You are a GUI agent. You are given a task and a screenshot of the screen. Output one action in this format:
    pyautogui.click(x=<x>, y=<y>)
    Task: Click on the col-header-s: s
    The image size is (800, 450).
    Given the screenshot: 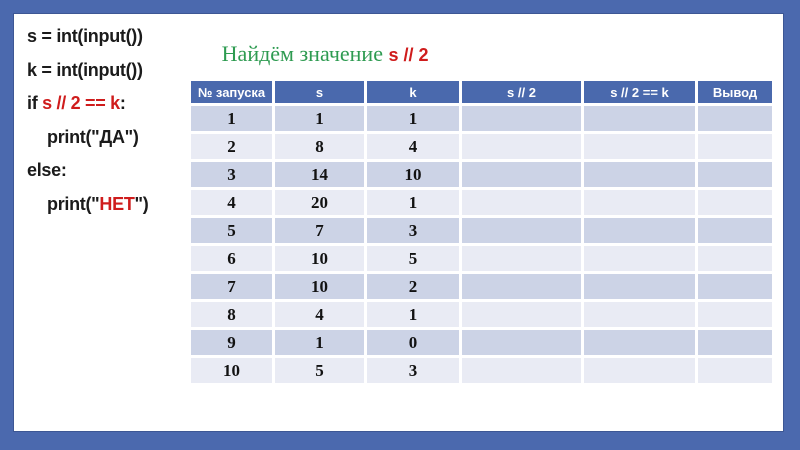 What is the action you would take?
    pyautogui.click(x=319, y=92)
    